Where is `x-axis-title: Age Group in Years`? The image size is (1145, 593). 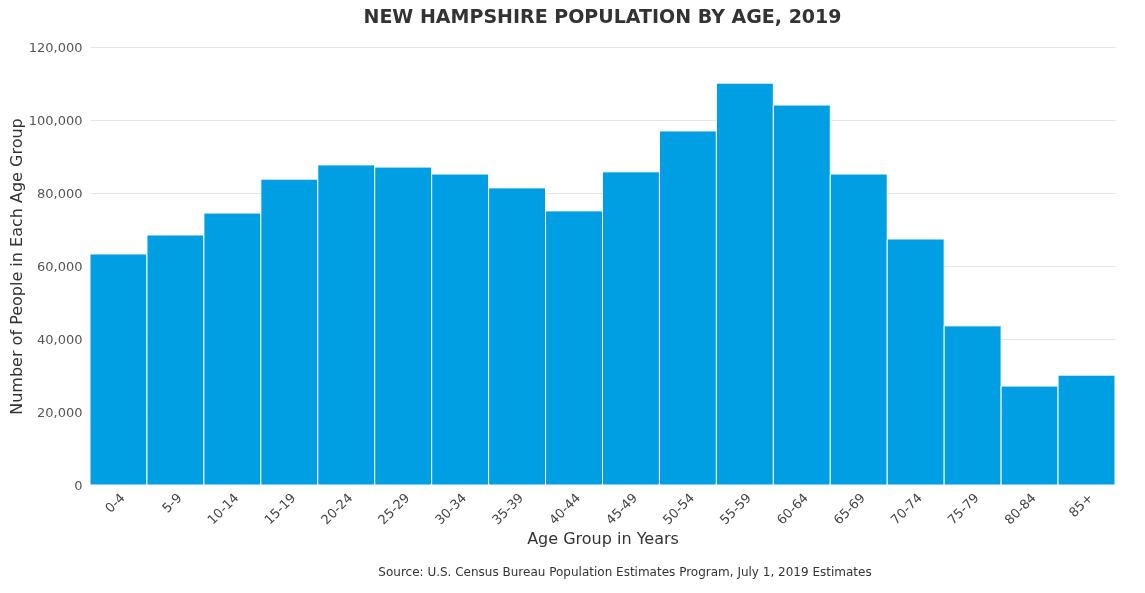 x-axis-title: Age Group in Years is located at coordinates (603, 539).